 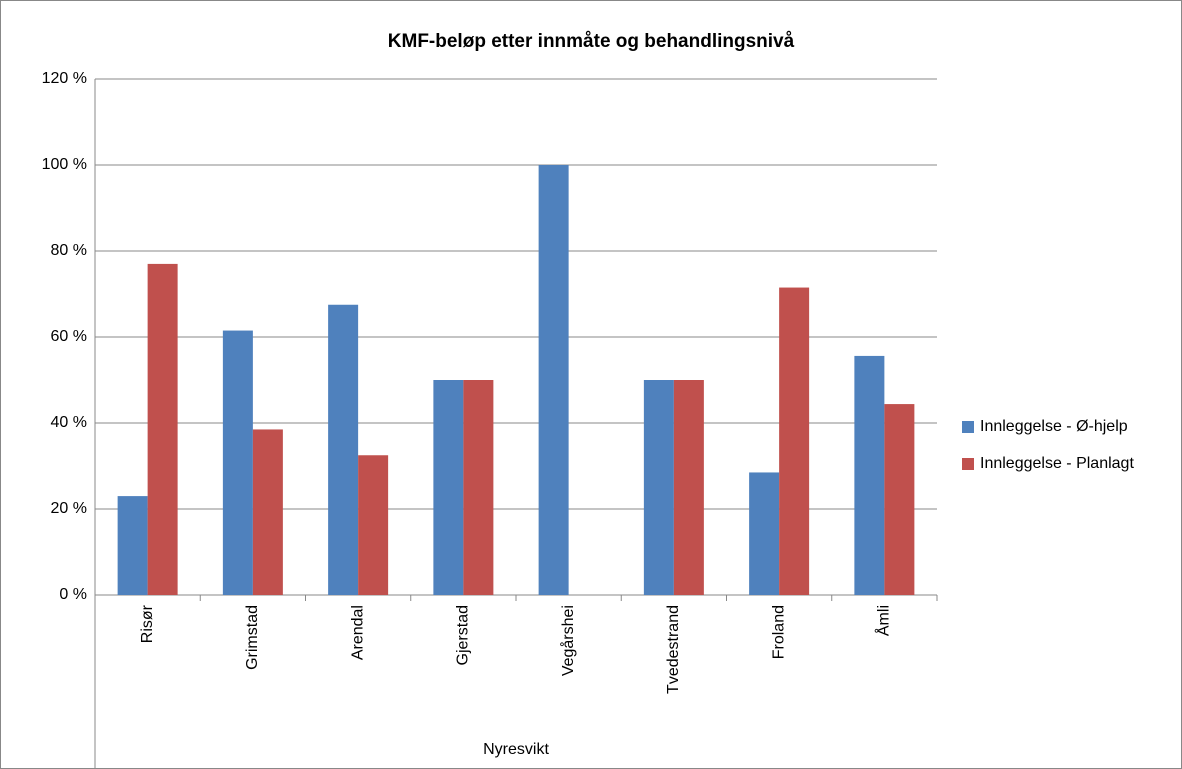 I want to click on x-tick-label: Gjerstad, so click(x=463, y=635).